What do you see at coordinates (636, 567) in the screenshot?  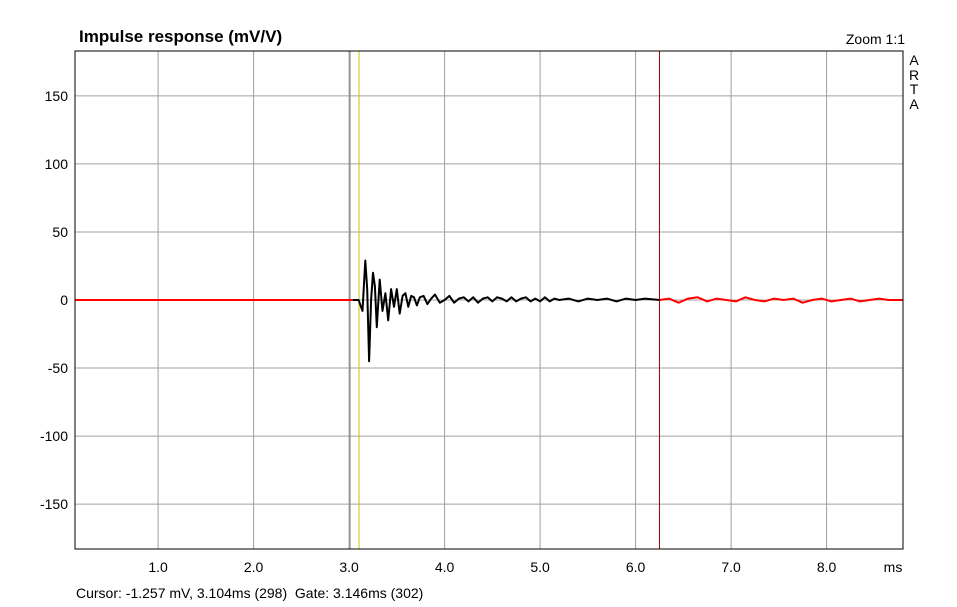 I see `x-tick-label: 6.0` at bounding box center [636, 567].